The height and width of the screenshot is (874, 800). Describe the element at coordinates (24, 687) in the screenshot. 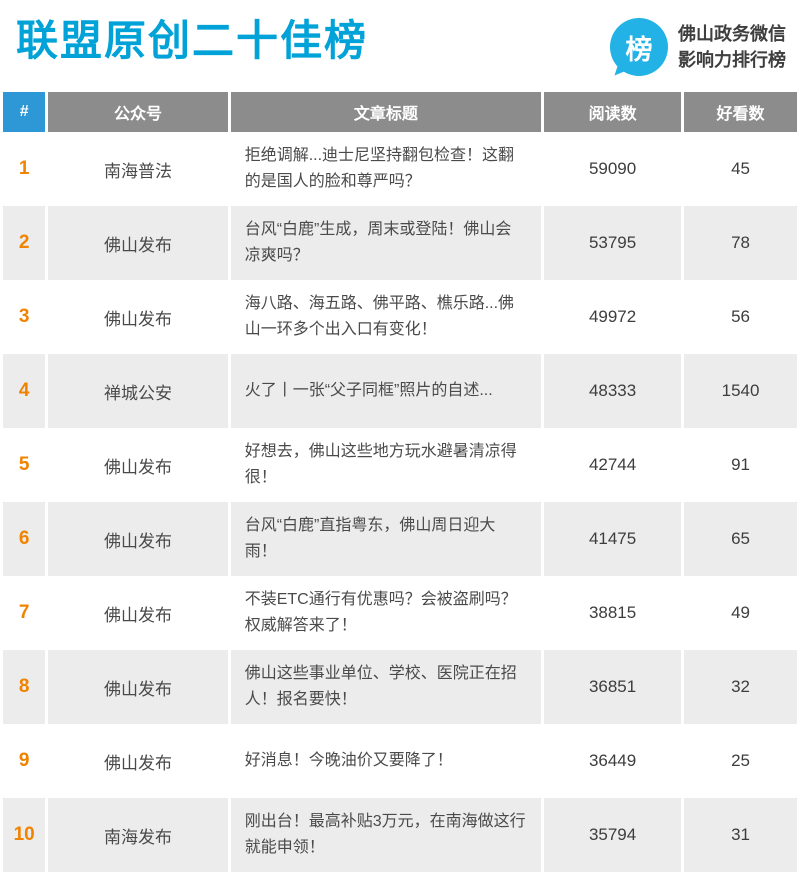

I see `rank-cell: 8` at that location.